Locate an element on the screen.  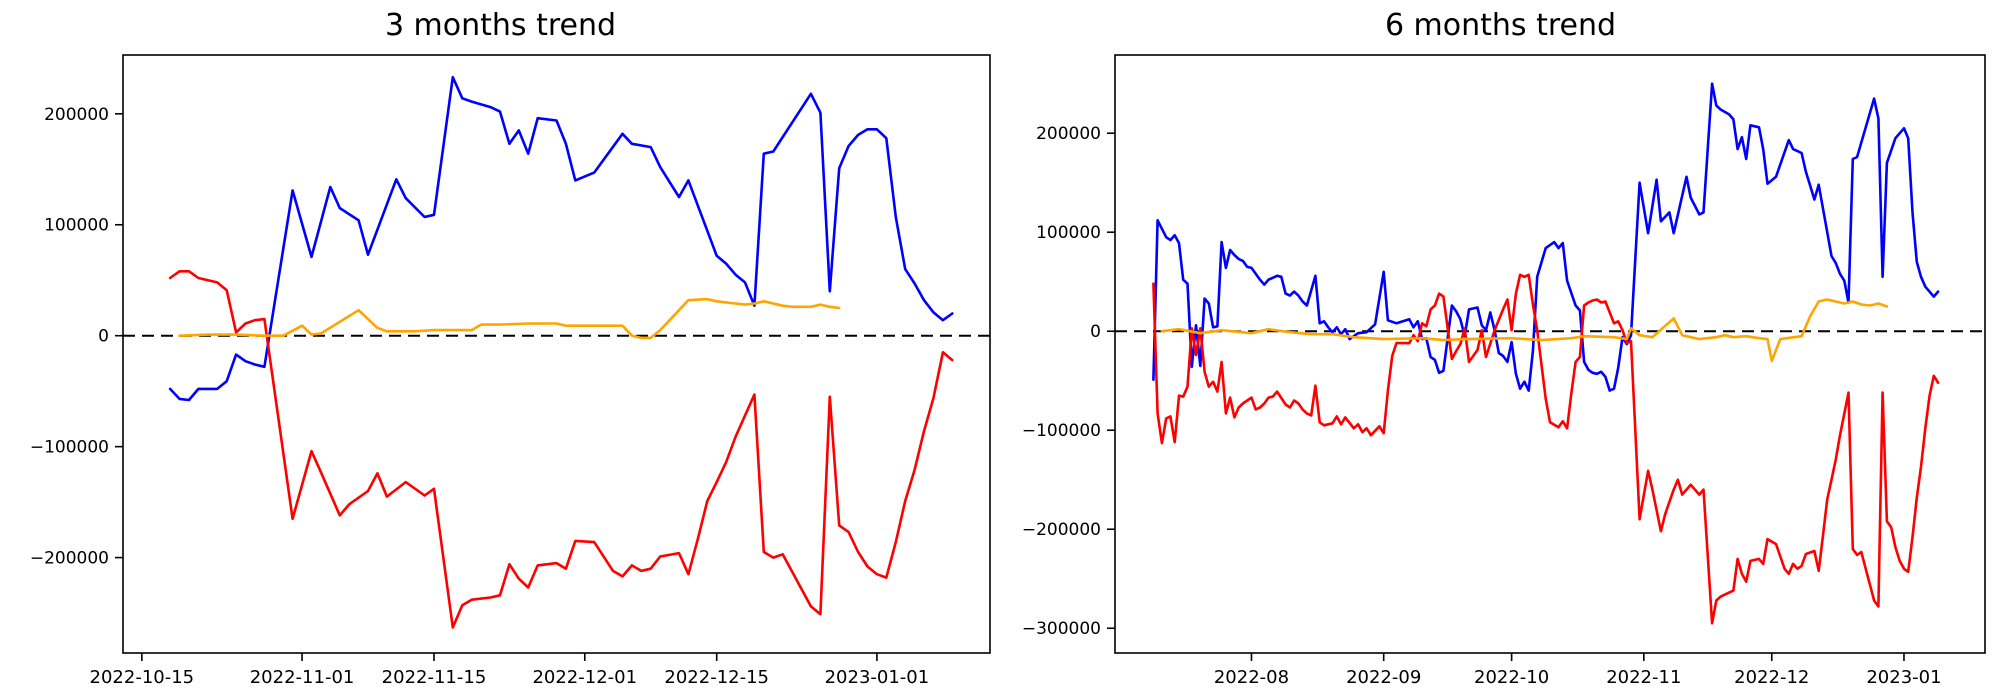
chart-title-6-months: 6 months trend is located at coordinates (1500, 25).